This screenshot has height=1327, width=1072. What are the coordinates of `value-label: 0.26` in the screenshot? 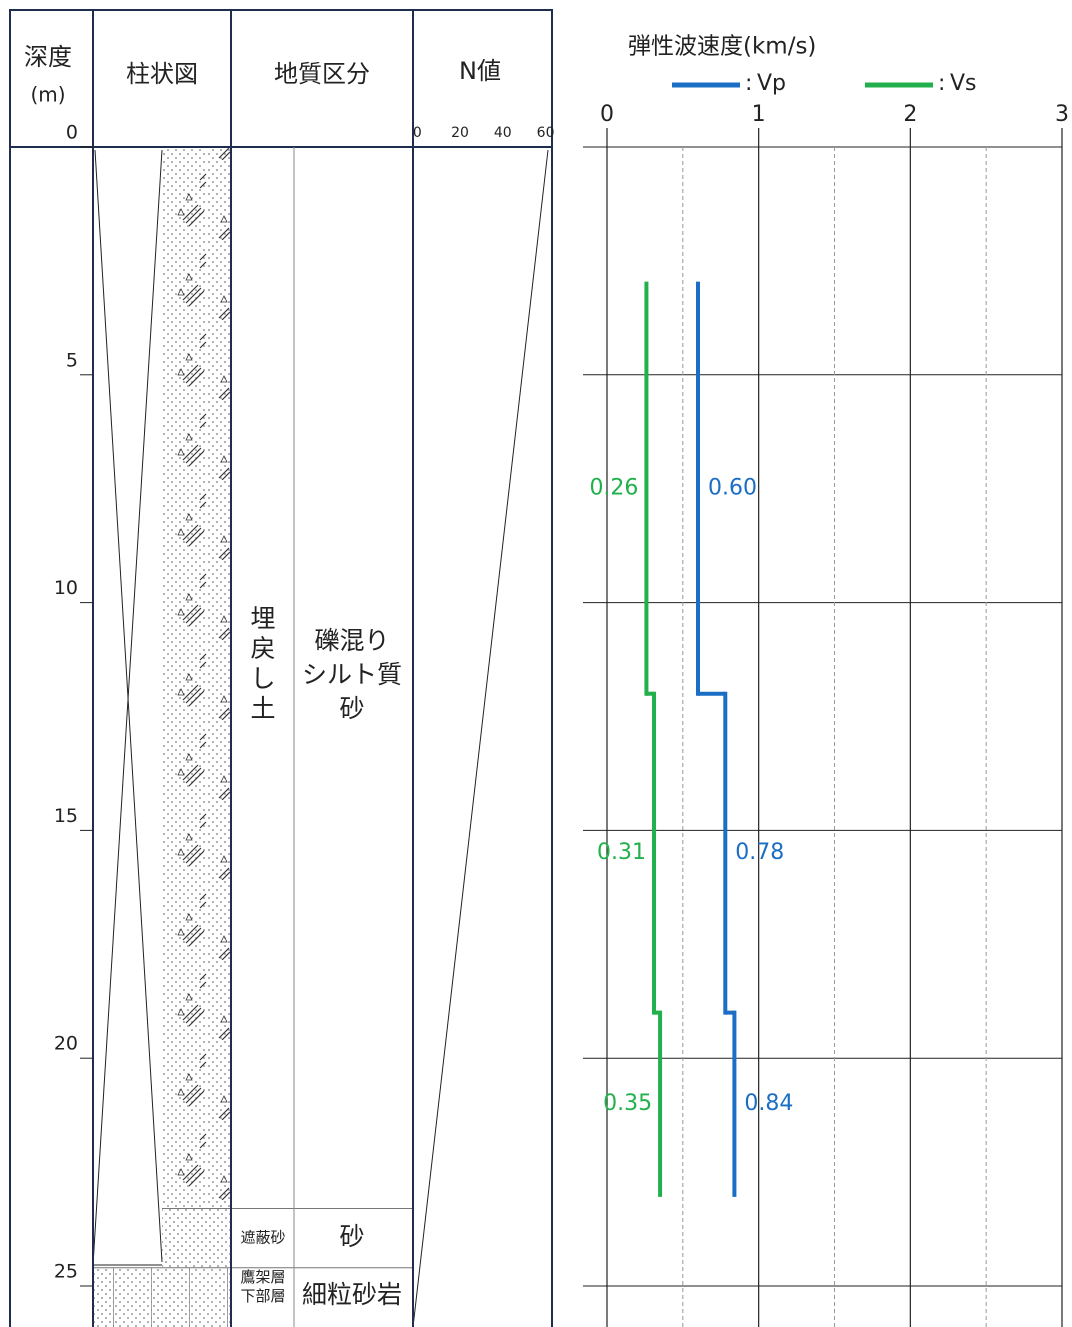 It's located at (613, 488).